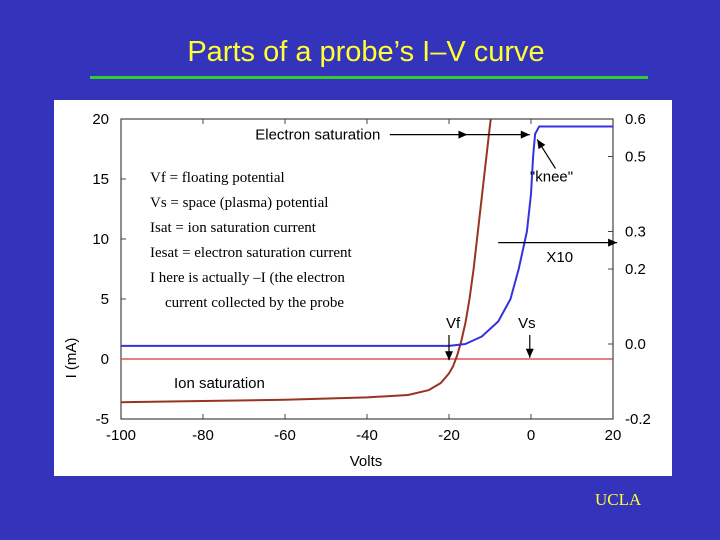  I want to click on y-tick-label-left: 5, so click(105, 299).